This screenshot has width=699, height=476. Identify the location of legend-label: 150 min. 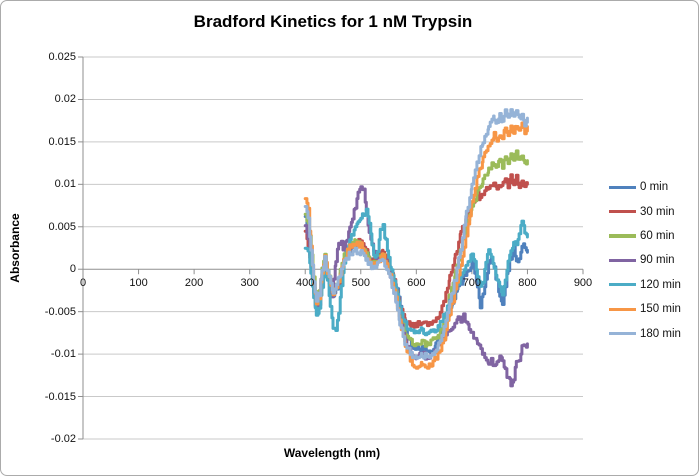
(660, 309).